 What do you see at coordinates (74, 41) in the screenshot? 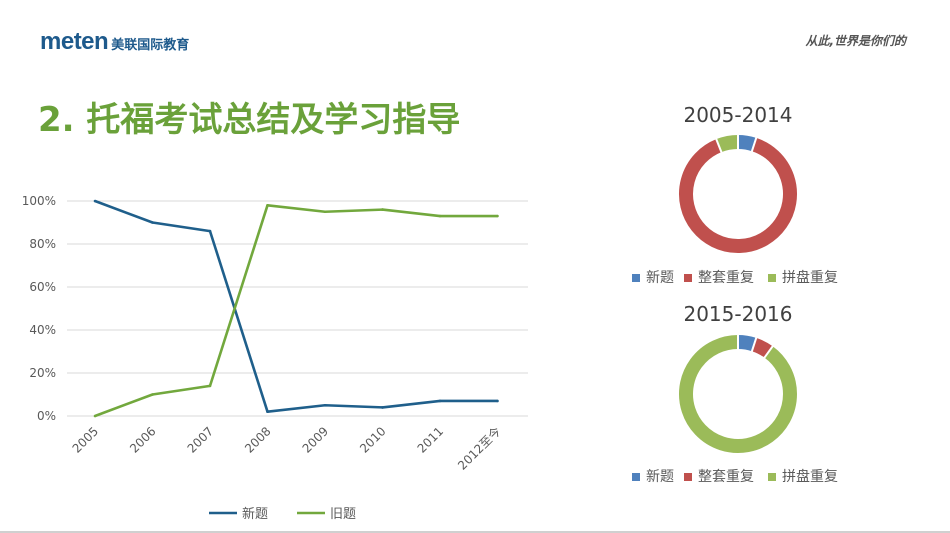
I see `logo-mark: meten` at bounding box center [74, 41].